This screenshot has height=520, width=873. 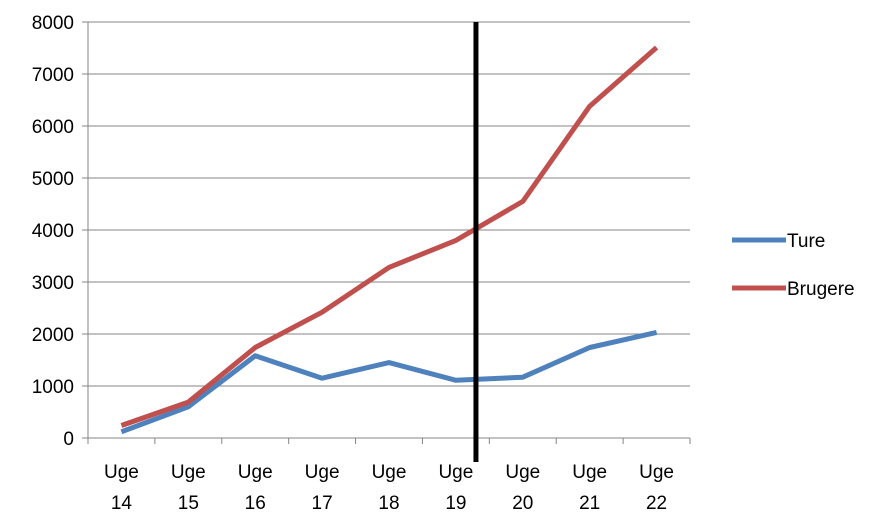 I want to click on legend-label-brugere: Brugere, so click(x=821, y=289).